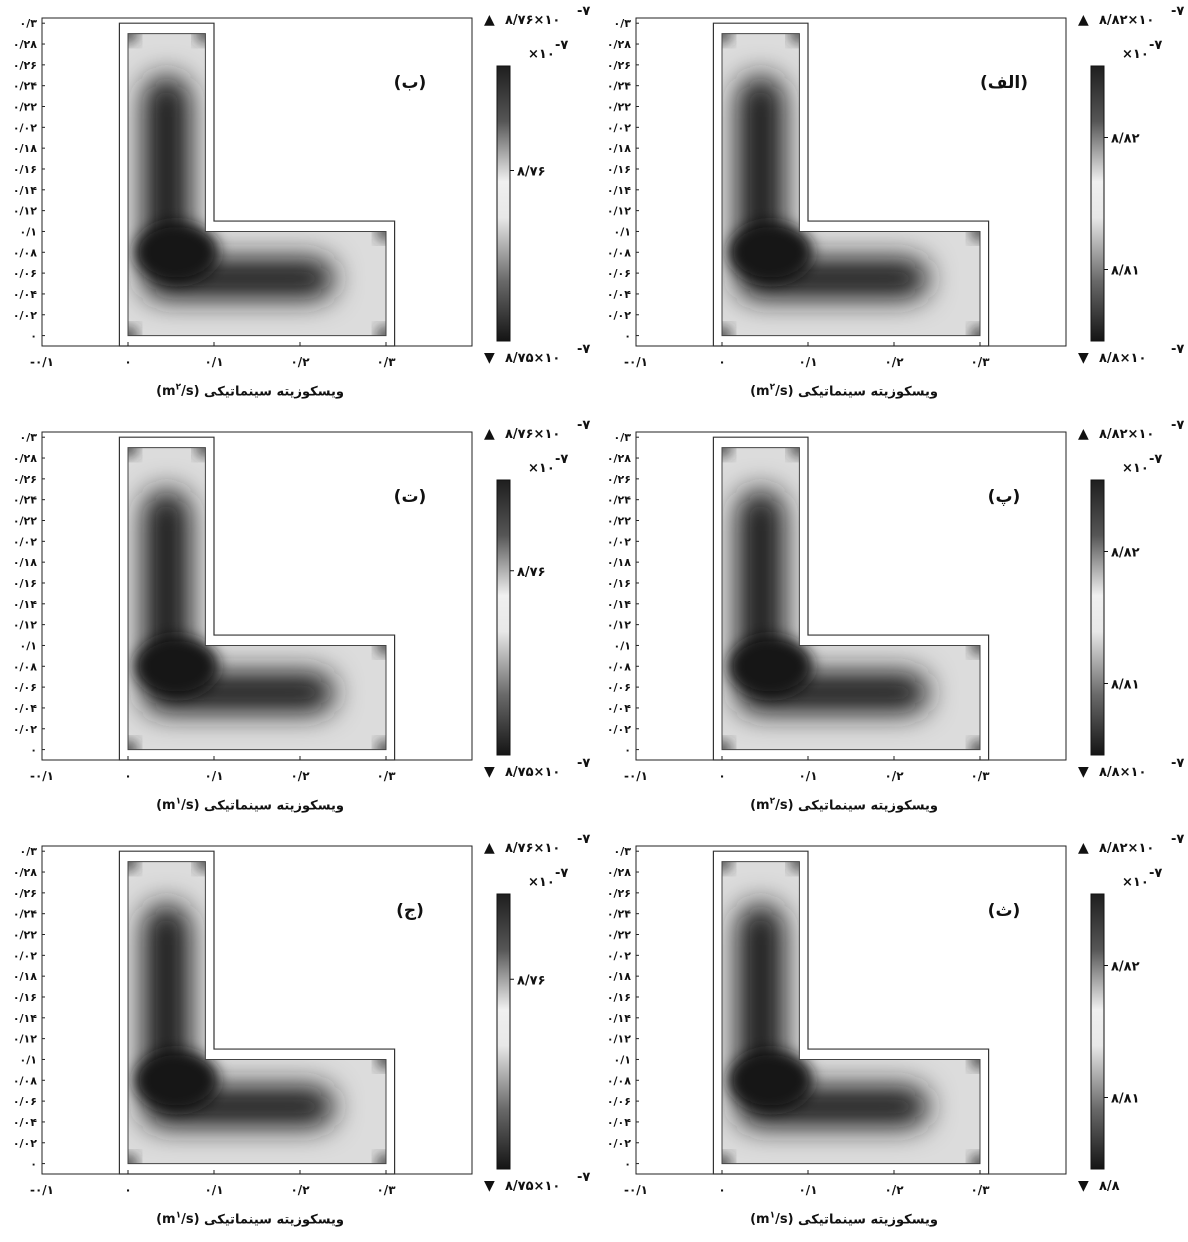 The height and width of the screenshot is (1242, 1188). Describe the element at coordinates (627, 336) in the screenshot. I see `y-tick-label: ۰` at that location.